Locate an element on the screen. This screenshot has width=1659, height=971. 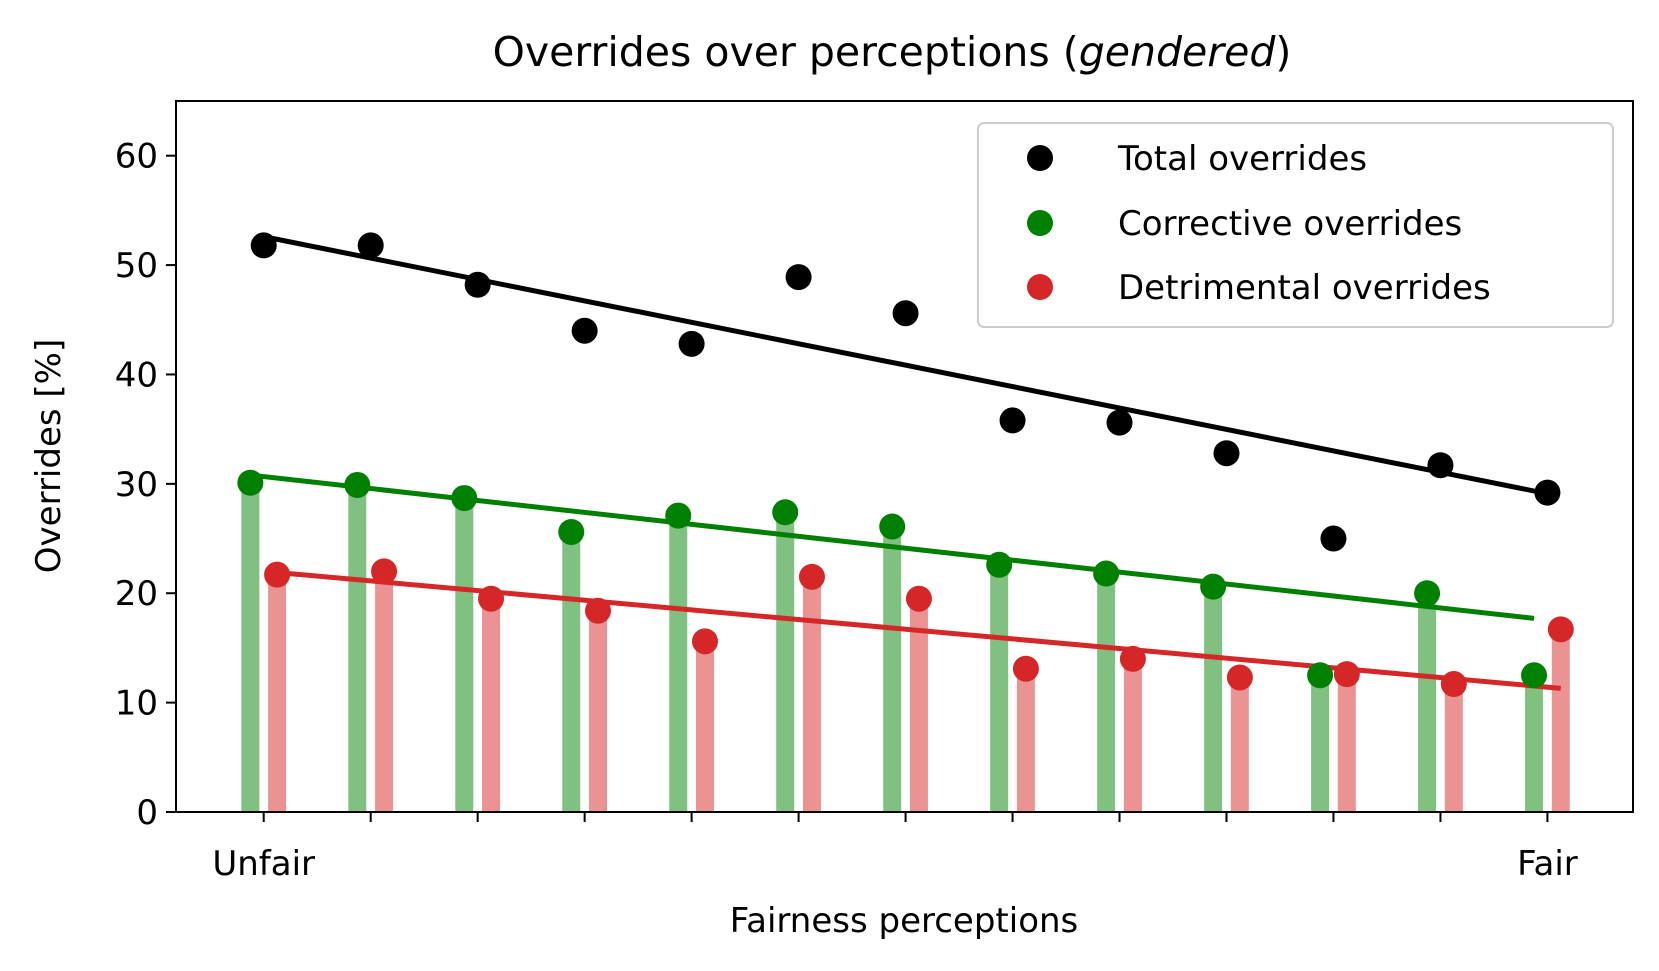
y-tick-label: 30 is located at coordinates (136, 485).